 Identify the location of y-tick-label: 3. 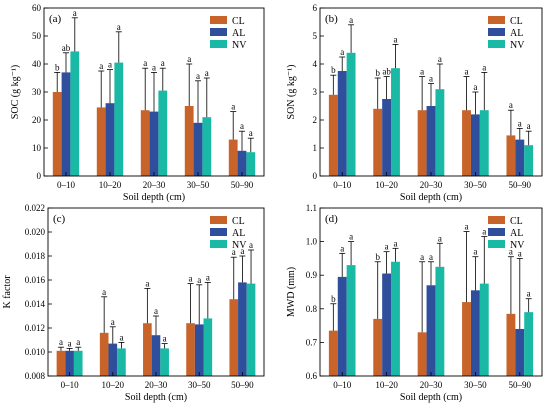
(315, 92).